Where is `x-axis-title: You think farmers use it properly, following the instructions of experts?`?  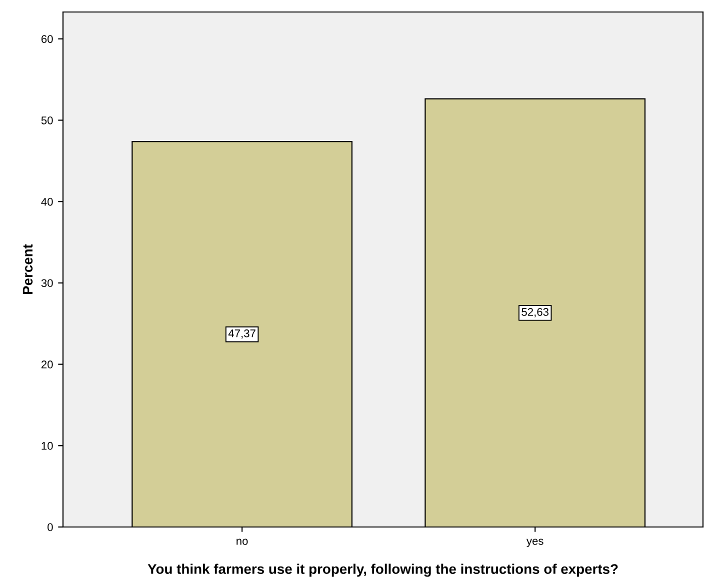
x-axis-title: You think farmers use it properly, following the instructions of experts? is located at coordinates (383, 570).